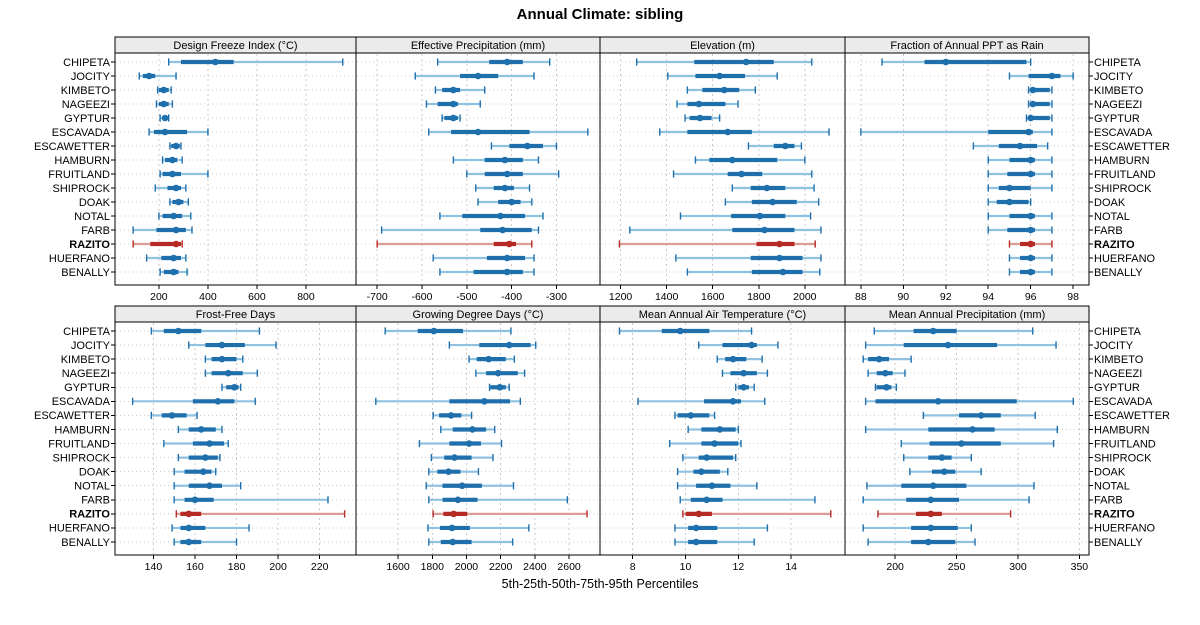 Image resolution: width=1200 pixels, height=625 pixels. I want to click on x-axis-tick-label: 800, so click(306, 297).